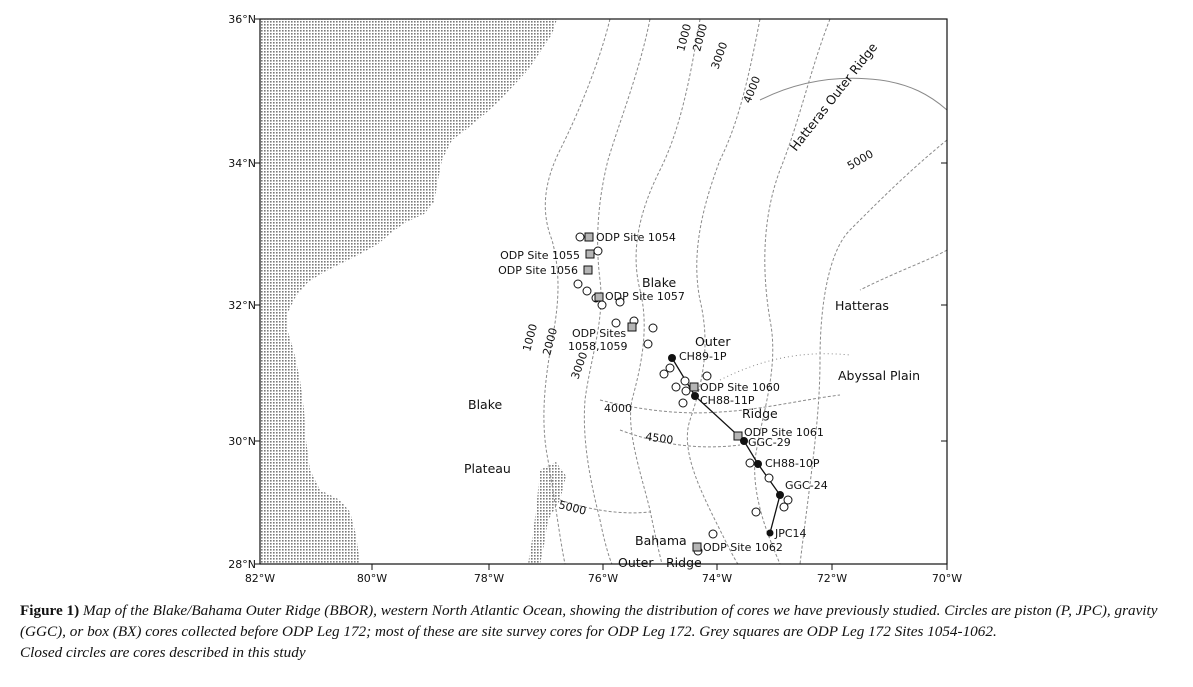 This screenshot has height=687, width=1193. Describe the element at coordinates (242, 163) in the screenshot. I see `lat-label: 34°N` at that location.